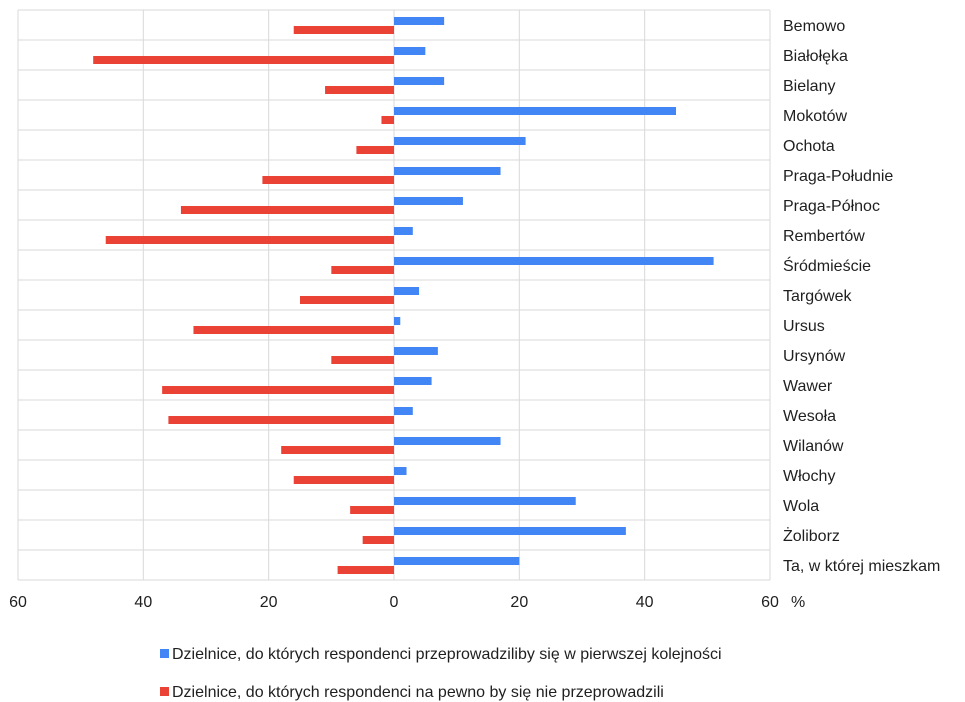 This screenshot has height=702, width=965. Describe the element at coordinates (814, 356) in the screenshot. I see `category-label: Ursynów` at that location.